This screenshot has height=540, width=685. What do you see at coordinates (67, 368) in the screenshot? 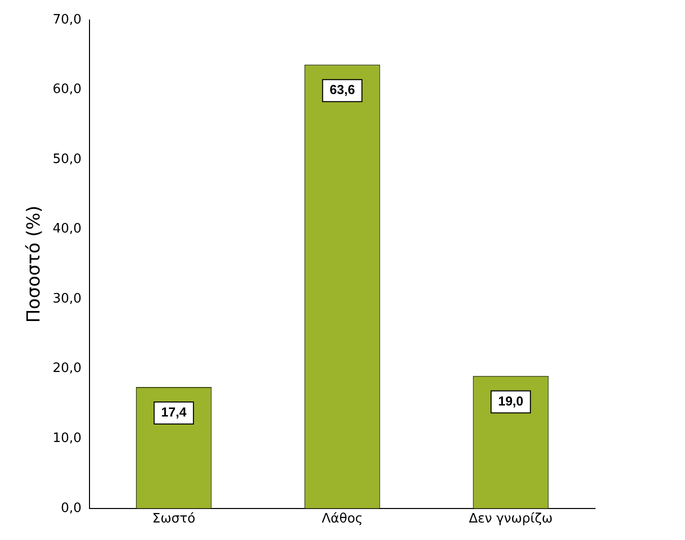
I see `y-tick-label: 20,0` at bounding box center [67, 368].